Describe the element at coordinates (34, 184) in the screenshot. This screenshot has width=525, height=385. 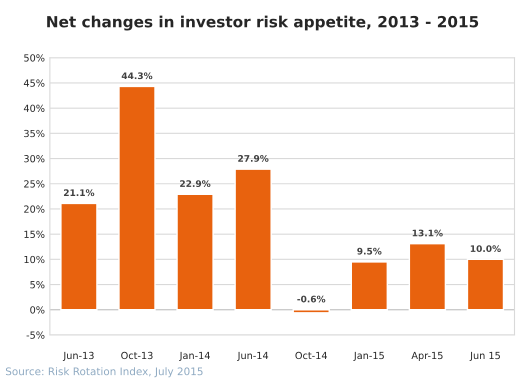
I see `y-tick-label: 25%` at that location.